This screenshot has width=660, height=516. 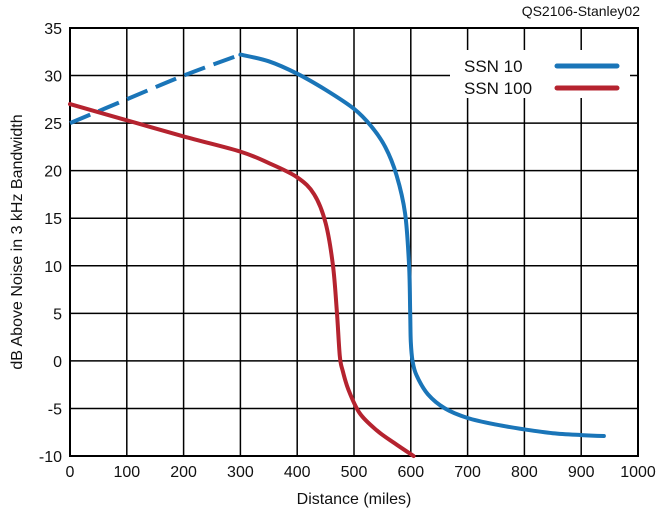 What do you see at coordinates (638, 472) in the screenshot?
I see `x-tick-label: 1000` at bounding box center [638, 472].